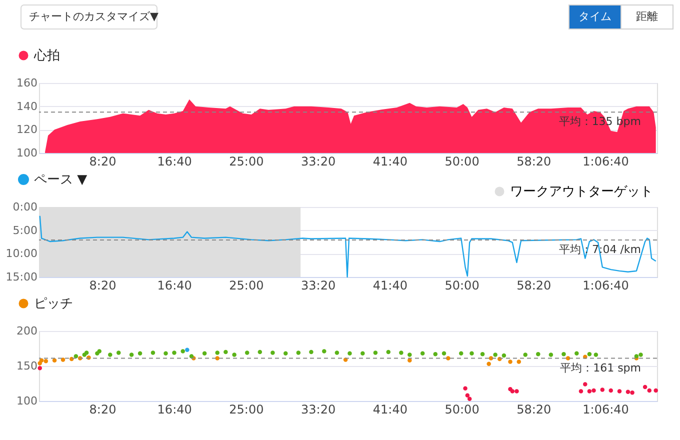 This screenshot has width=680, height=440. I want to click on y-tick-label: 120, so click(27, 129).